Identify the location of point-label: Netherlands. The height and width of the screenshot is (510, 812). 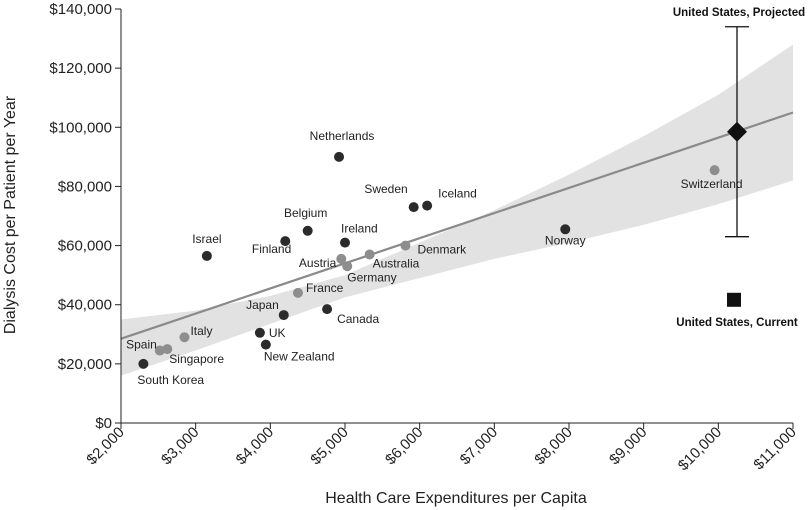
(342, 136).